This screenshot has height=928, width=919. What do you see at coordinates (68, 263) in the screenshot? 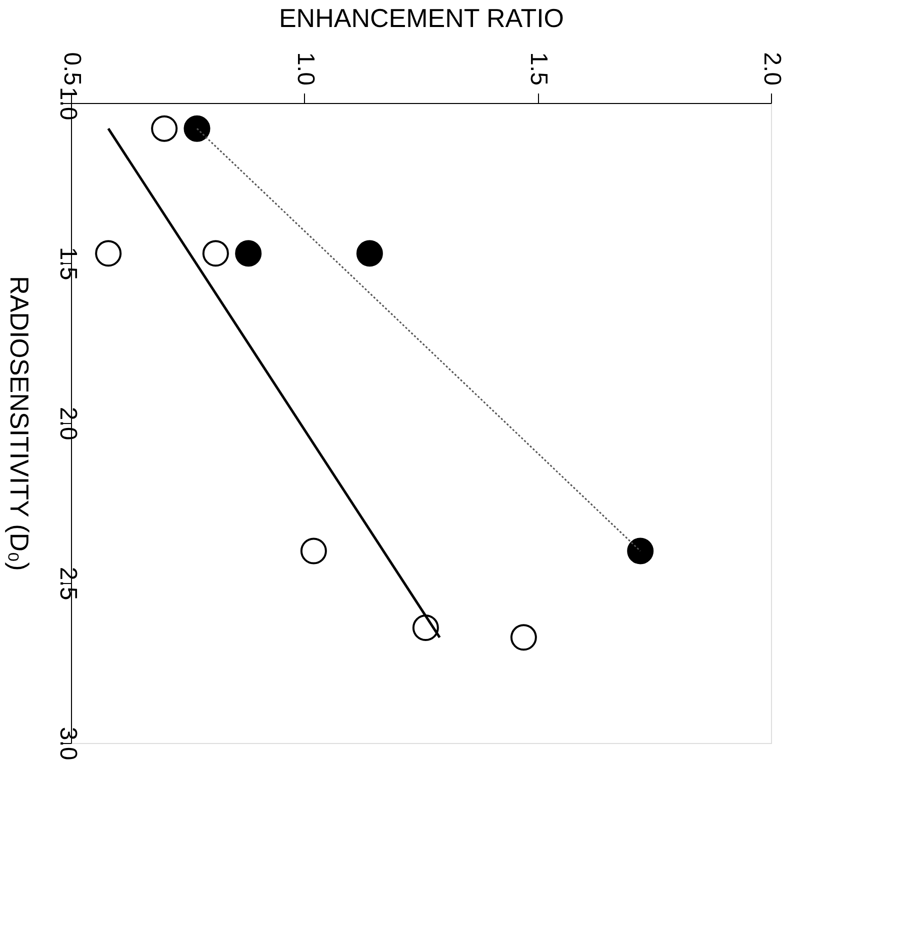
I see `y-tick-label: 1.5` at bounding box center [68, 263].